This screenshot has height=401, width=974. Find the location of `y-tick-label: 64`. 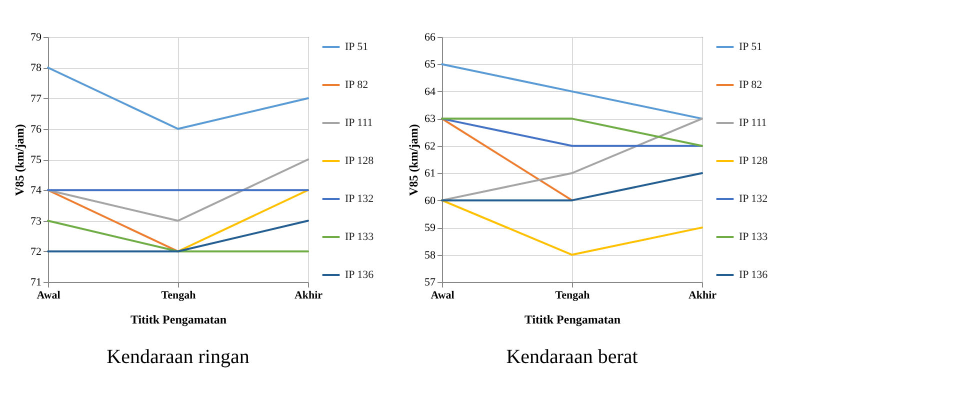

y-tick-label: 64 is located at coordinates (430, 92).